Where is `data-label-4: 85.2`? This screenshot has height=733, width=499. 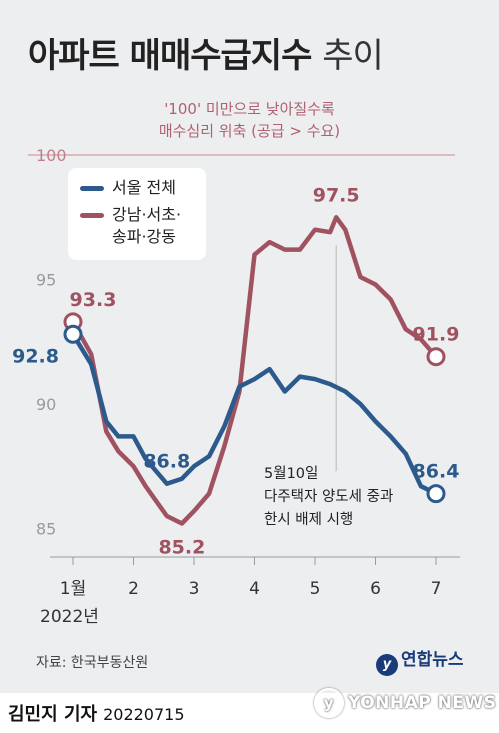 data-label-4: 85.2 is located at coordinates (181, 548).